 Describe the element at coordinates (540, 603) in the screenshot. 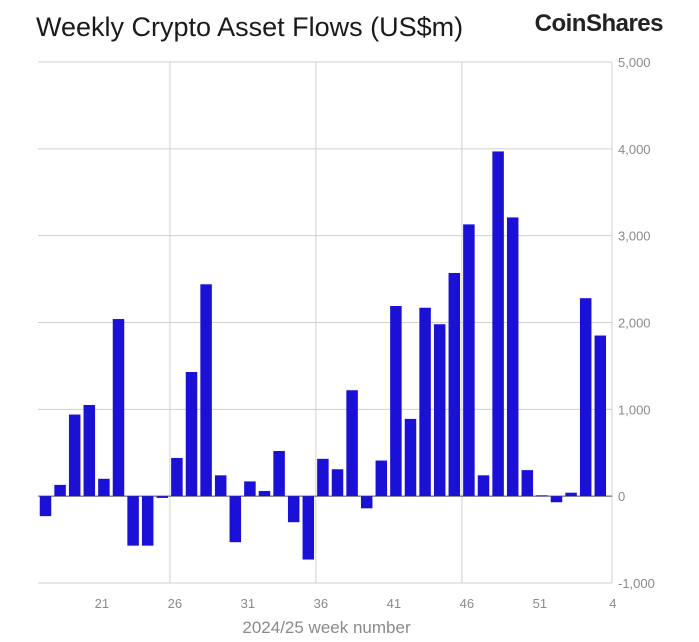

I see `x-tick-label: 51` at that location.